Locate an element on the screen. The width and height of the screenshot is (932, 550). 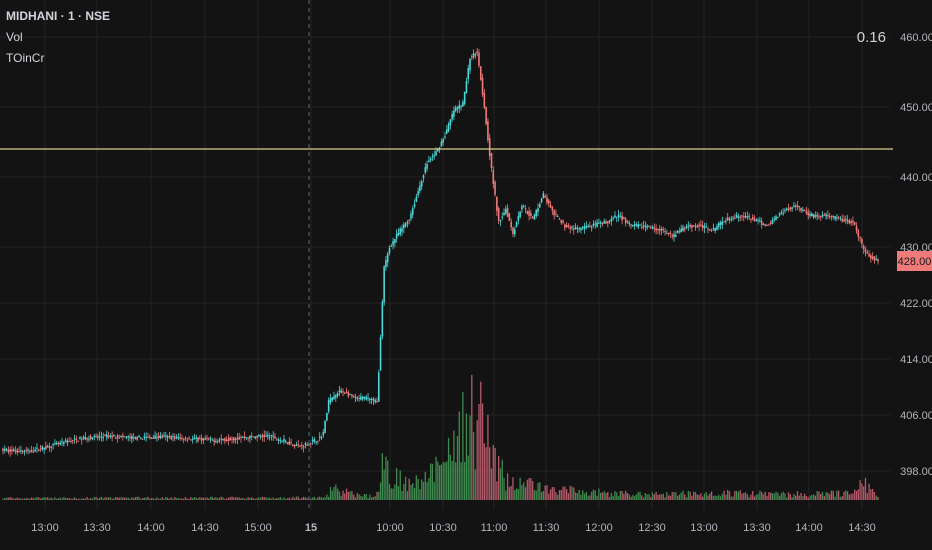
time-tick-label: 14:30 is located at coordinates (205, 528).